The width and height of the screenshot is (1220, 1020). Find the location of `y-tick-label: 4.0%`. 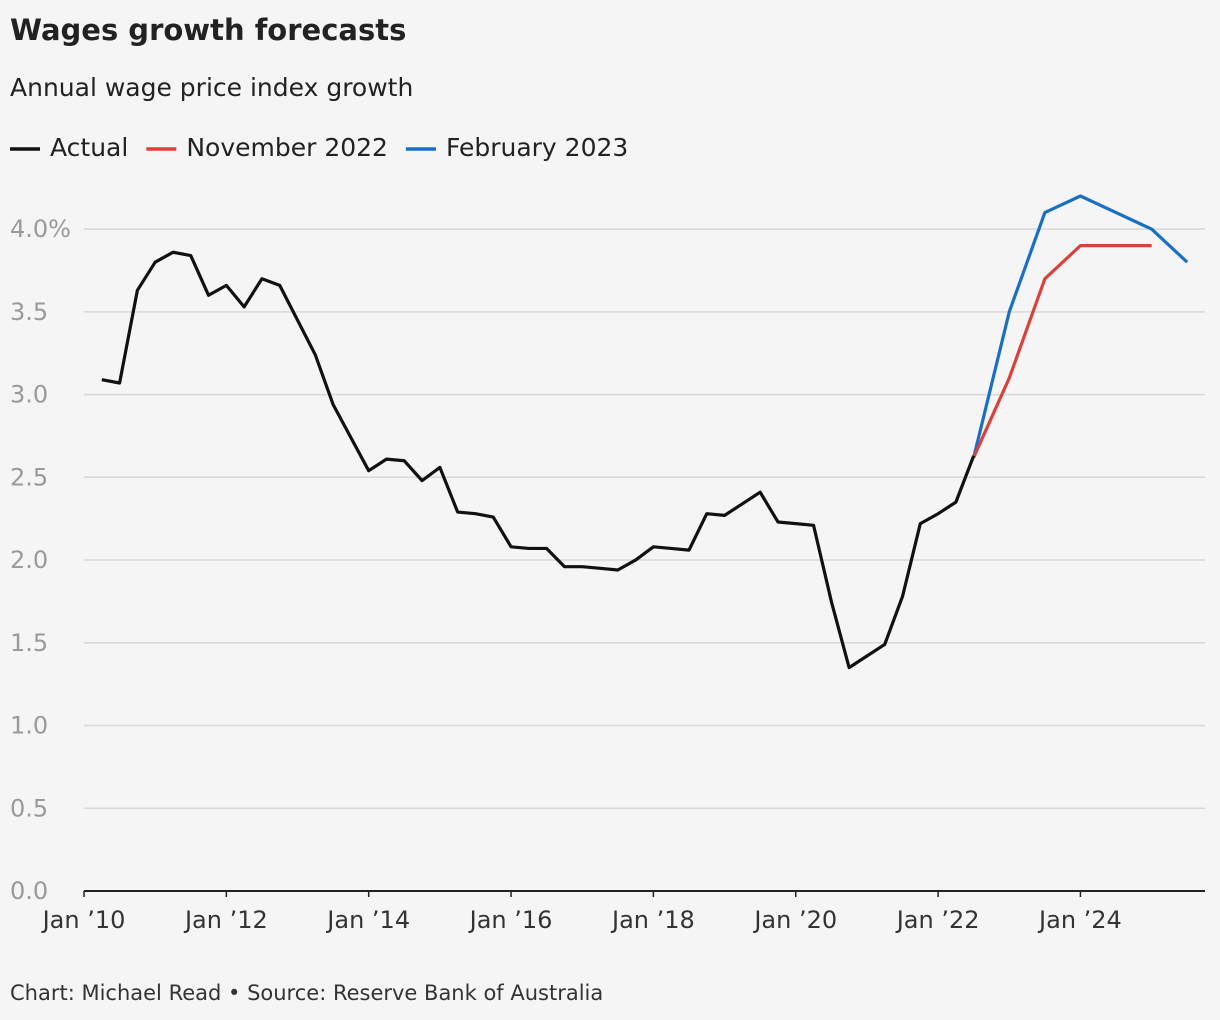

y-tick-label: 4.0% is located at coordinates (40, 229).